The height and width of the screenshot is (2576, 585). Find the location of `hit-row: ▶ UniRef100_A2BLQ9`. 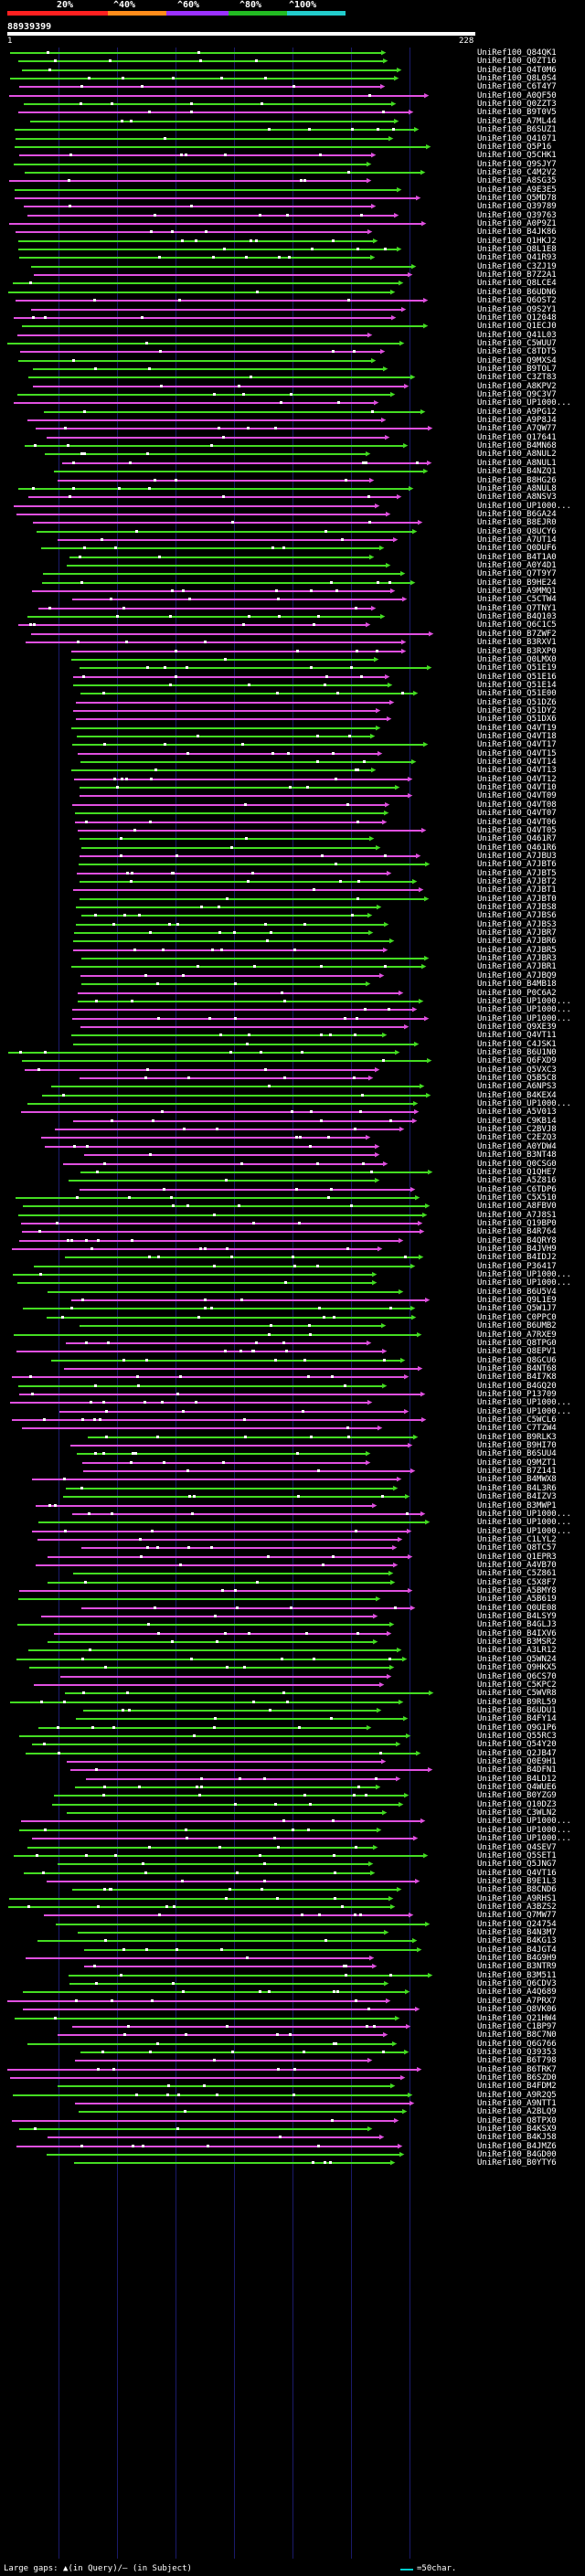

hit-row: ▶ UniRef100_A2BLQ9 is located at coordinates (293, 2111).